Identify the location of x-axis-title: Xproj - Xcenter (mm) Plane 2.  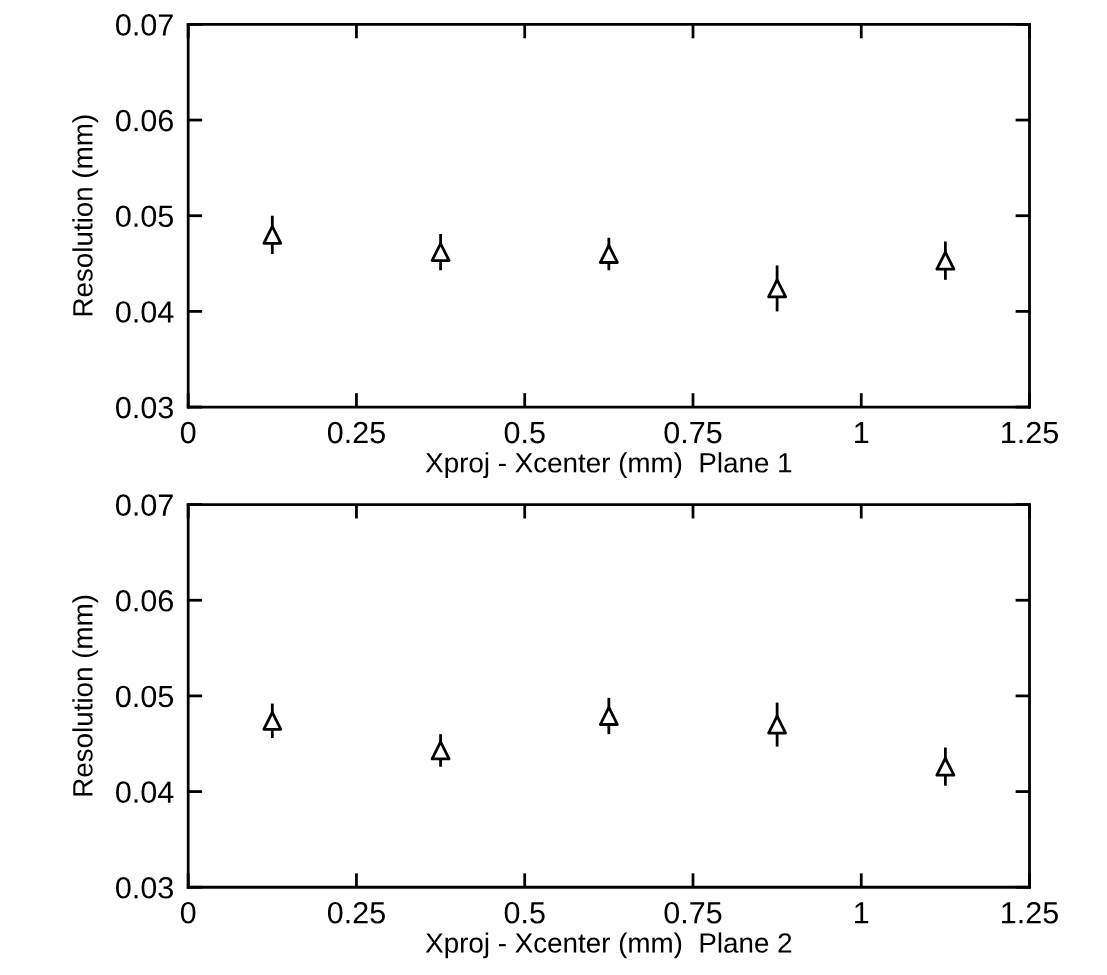
(608, 945).